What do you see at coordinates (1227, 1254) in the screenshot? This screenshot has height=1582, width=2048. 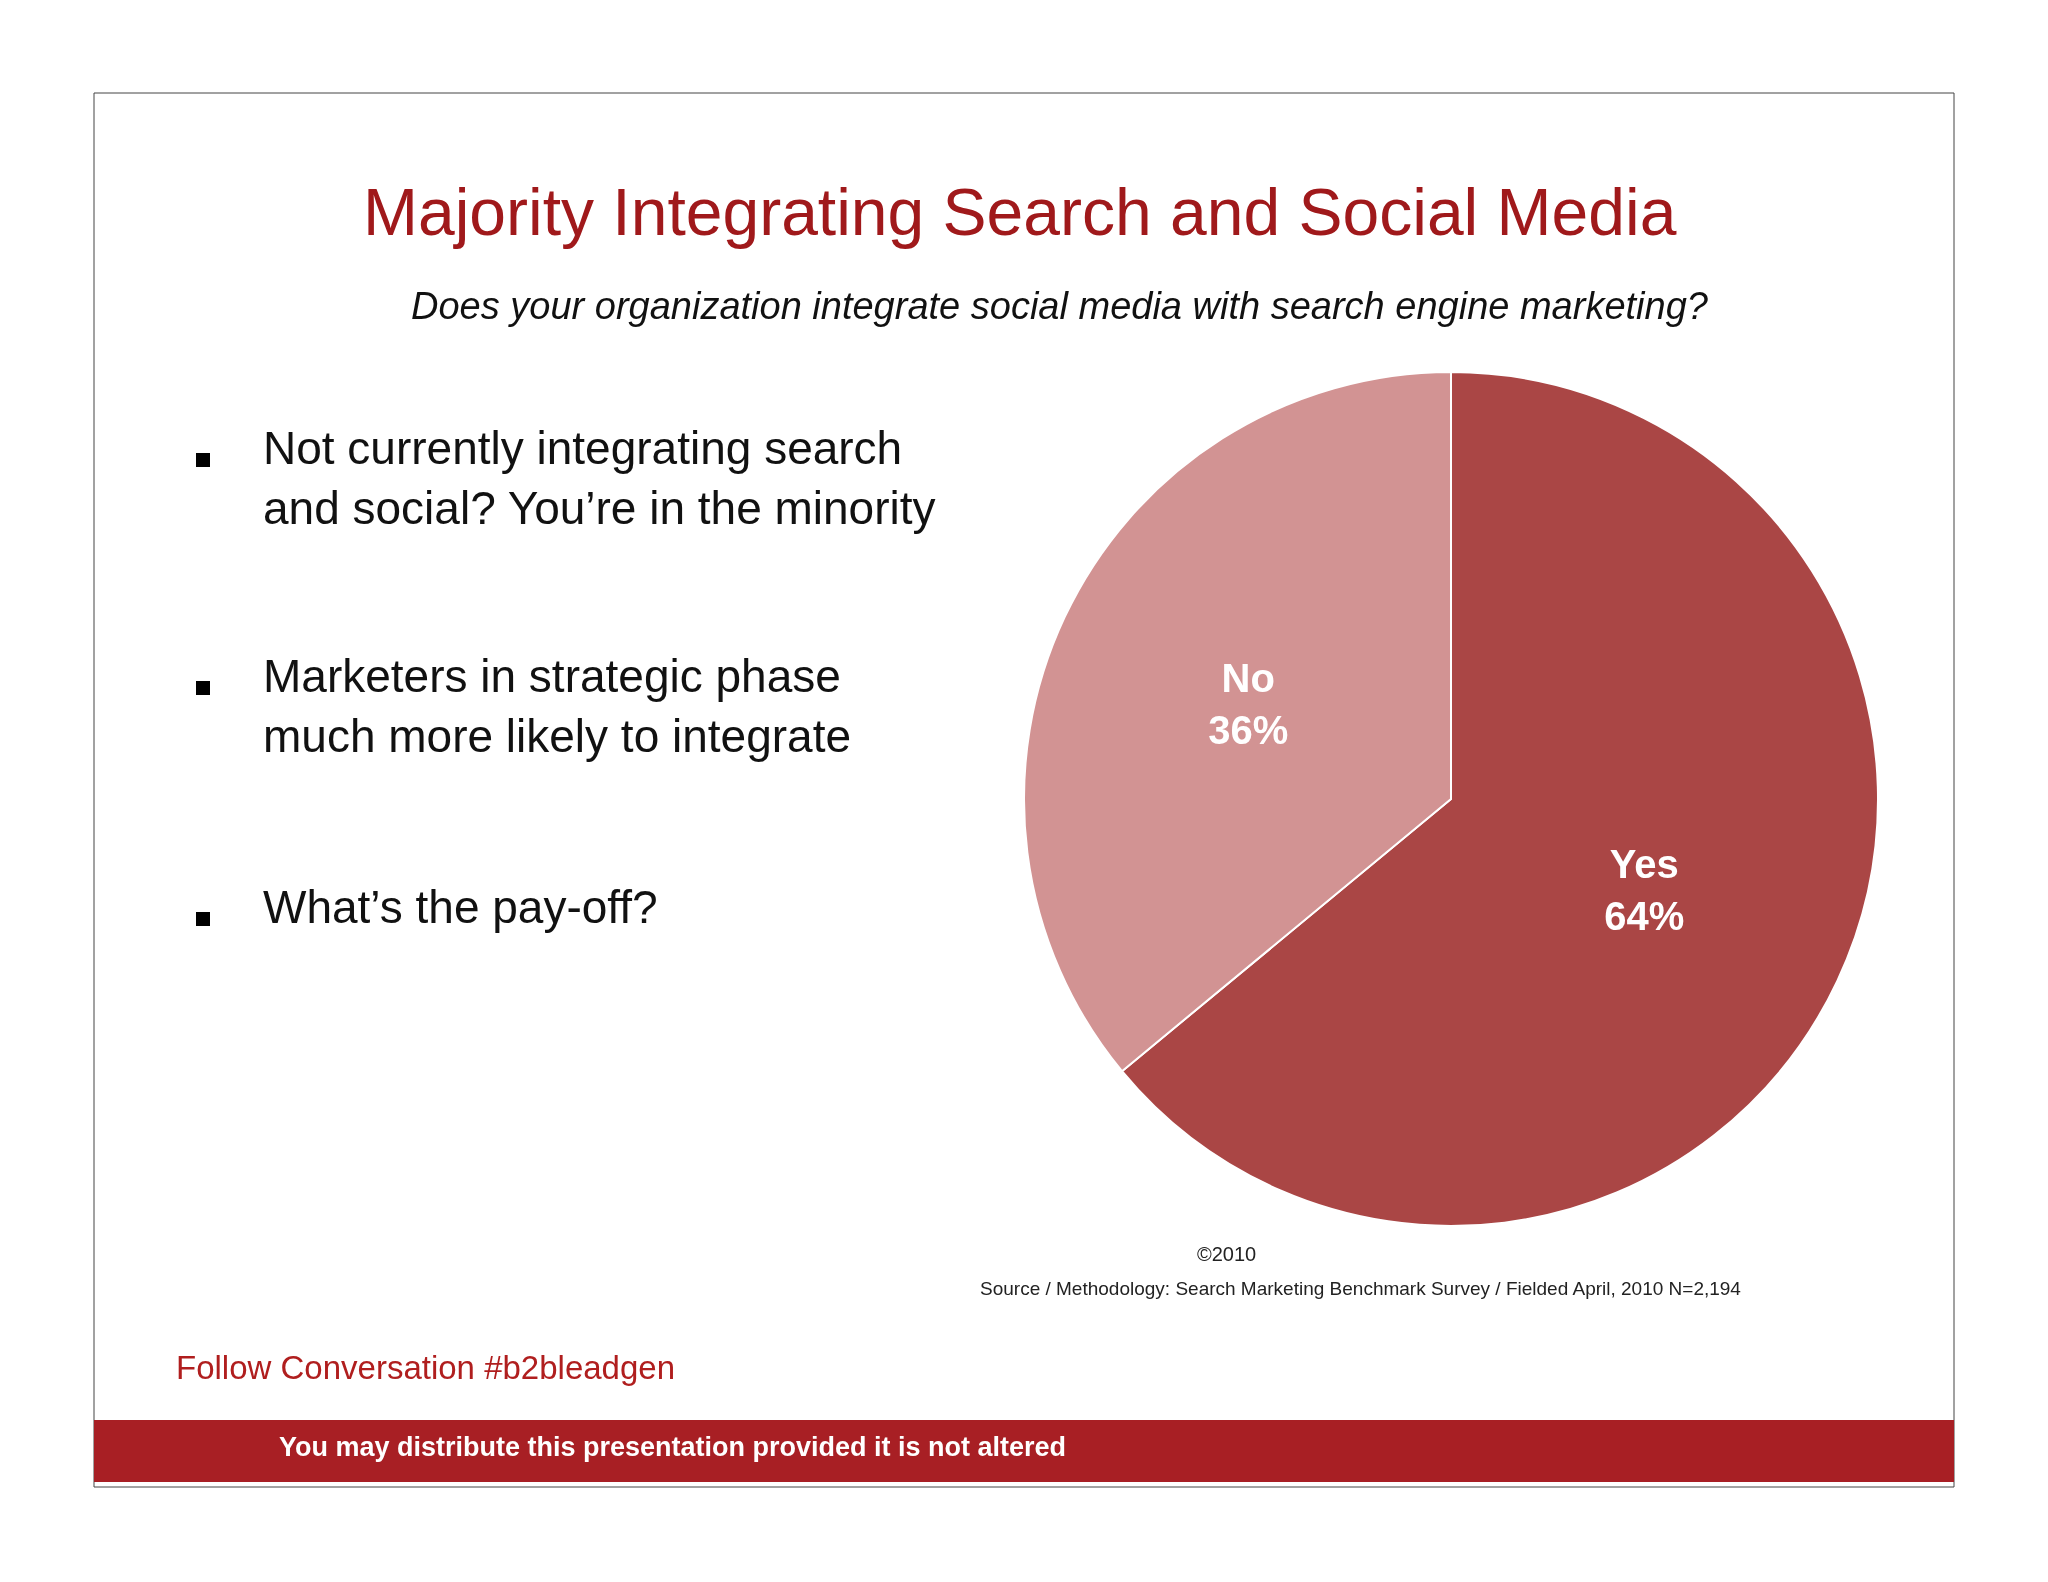 I see `text: ©2010` at bounding box center [1227, 1254].